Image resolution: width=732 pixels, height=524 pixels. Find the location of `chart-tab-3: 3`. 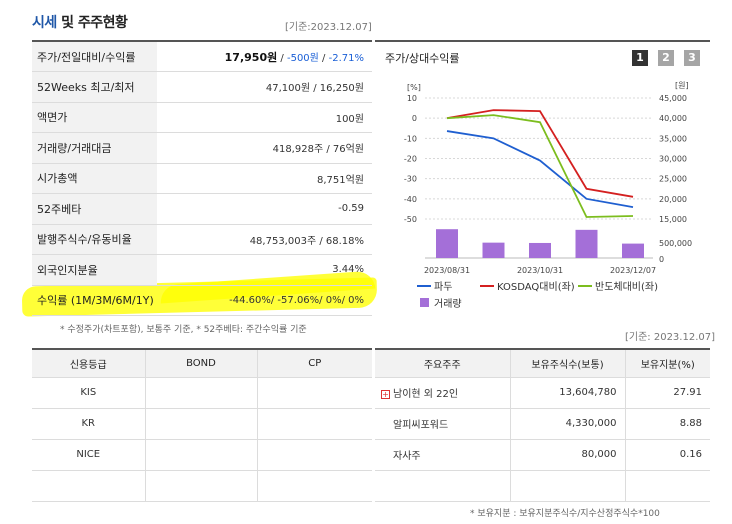

chart-tab-3: 3 is located at coordinates (692, 58).